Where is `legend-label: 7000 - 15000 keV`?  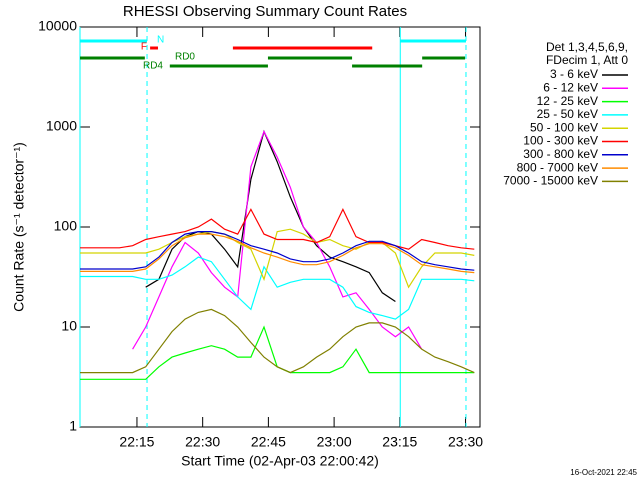
legend-label: 7000 - 15000 keV is located at coordinates (550, 181).